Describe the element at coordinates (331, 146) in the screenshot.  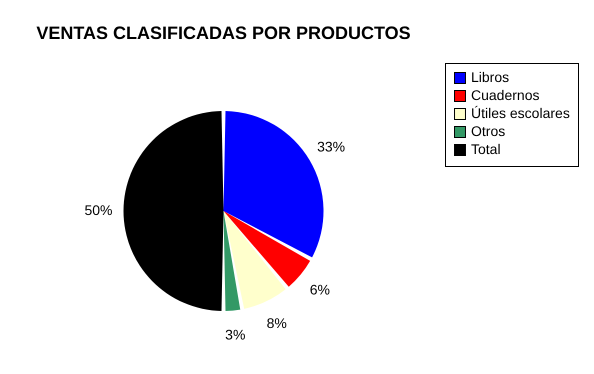
I see `data-label: 33%` at that location.